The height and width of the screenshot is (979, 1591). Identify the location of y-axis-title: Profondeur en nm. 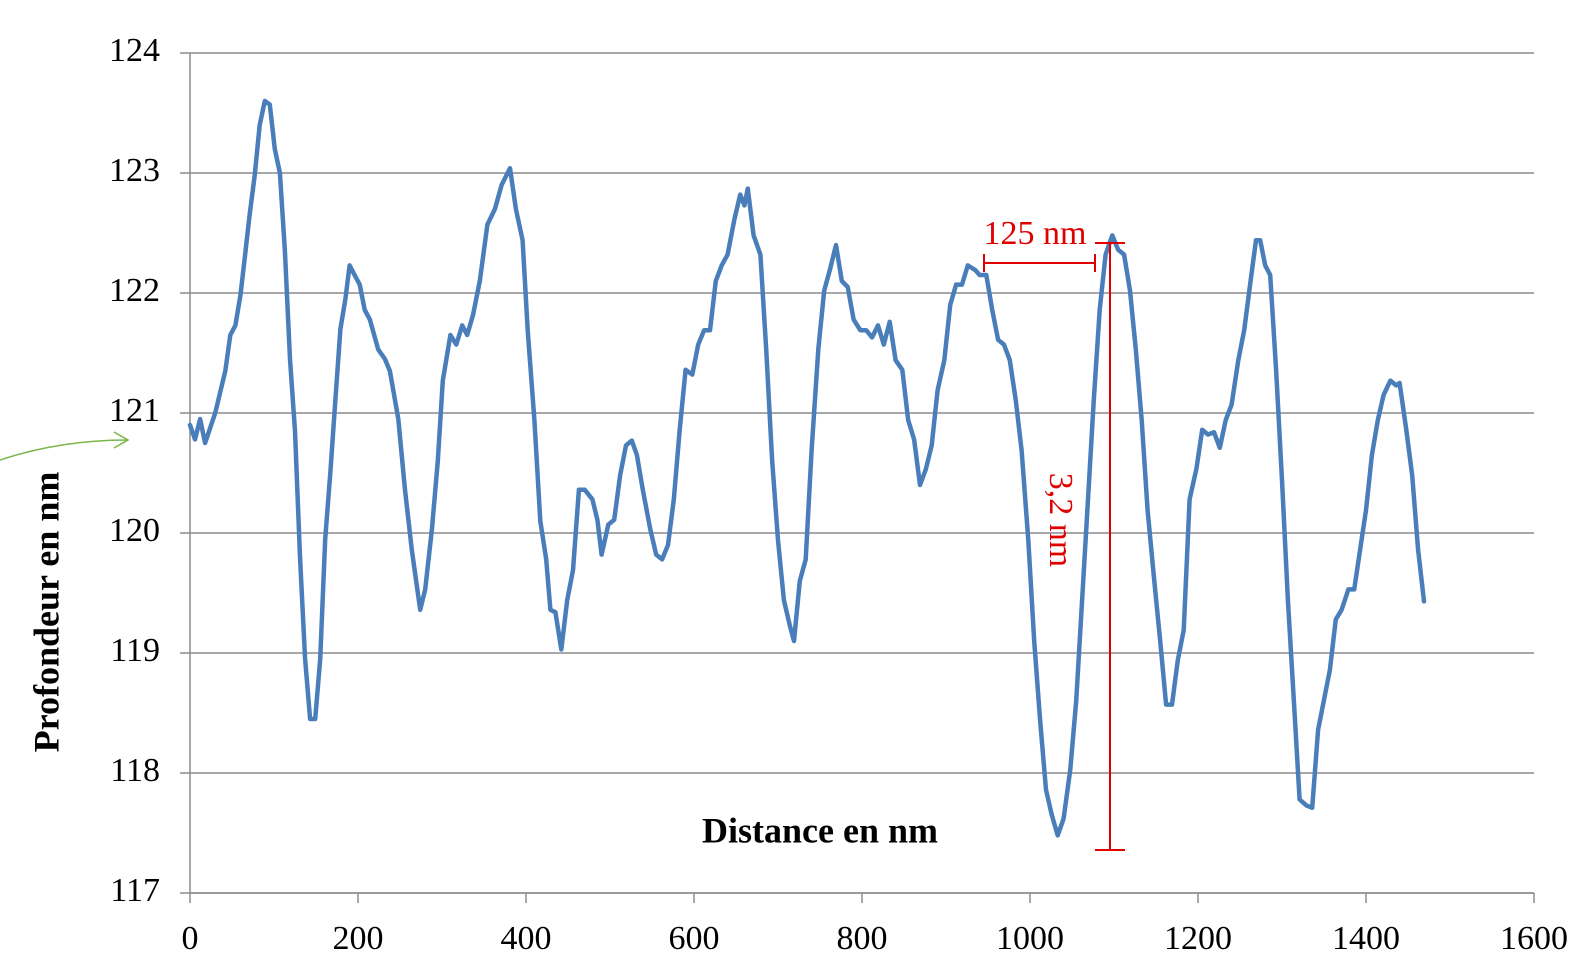
(46, 612).